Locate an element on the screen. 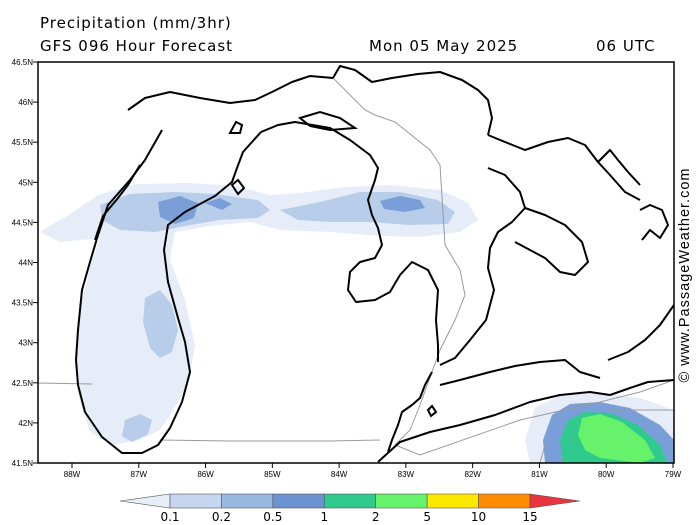  lake-simcoe-area is located at coordinates (654, 222).